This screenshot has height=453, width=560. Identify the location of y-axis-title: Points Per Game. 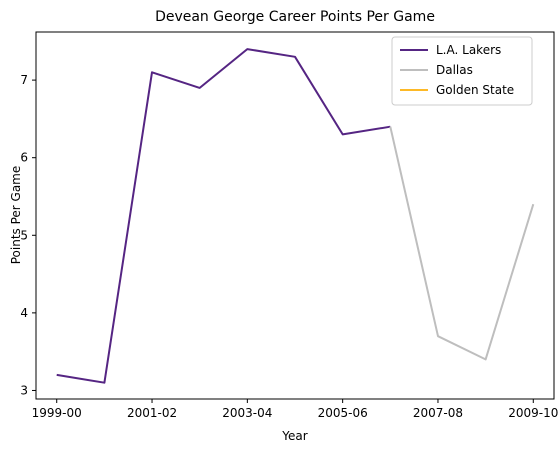
(16, 215).